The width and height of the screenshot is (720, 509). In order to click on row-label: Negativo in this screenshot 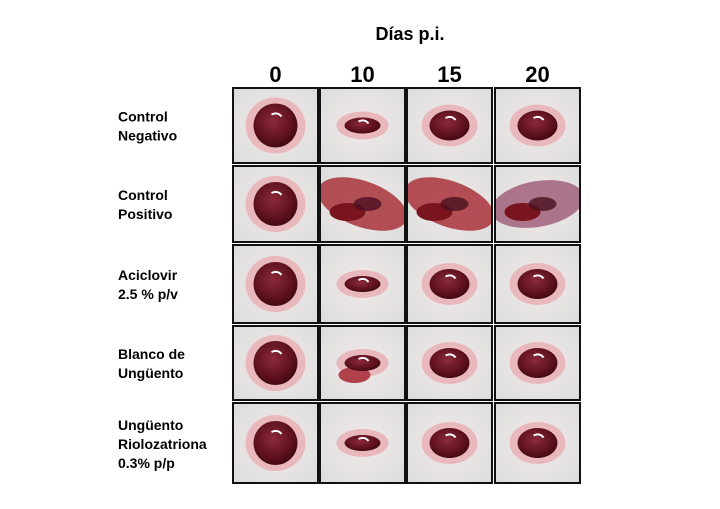, I will do `click(147, 136)`.